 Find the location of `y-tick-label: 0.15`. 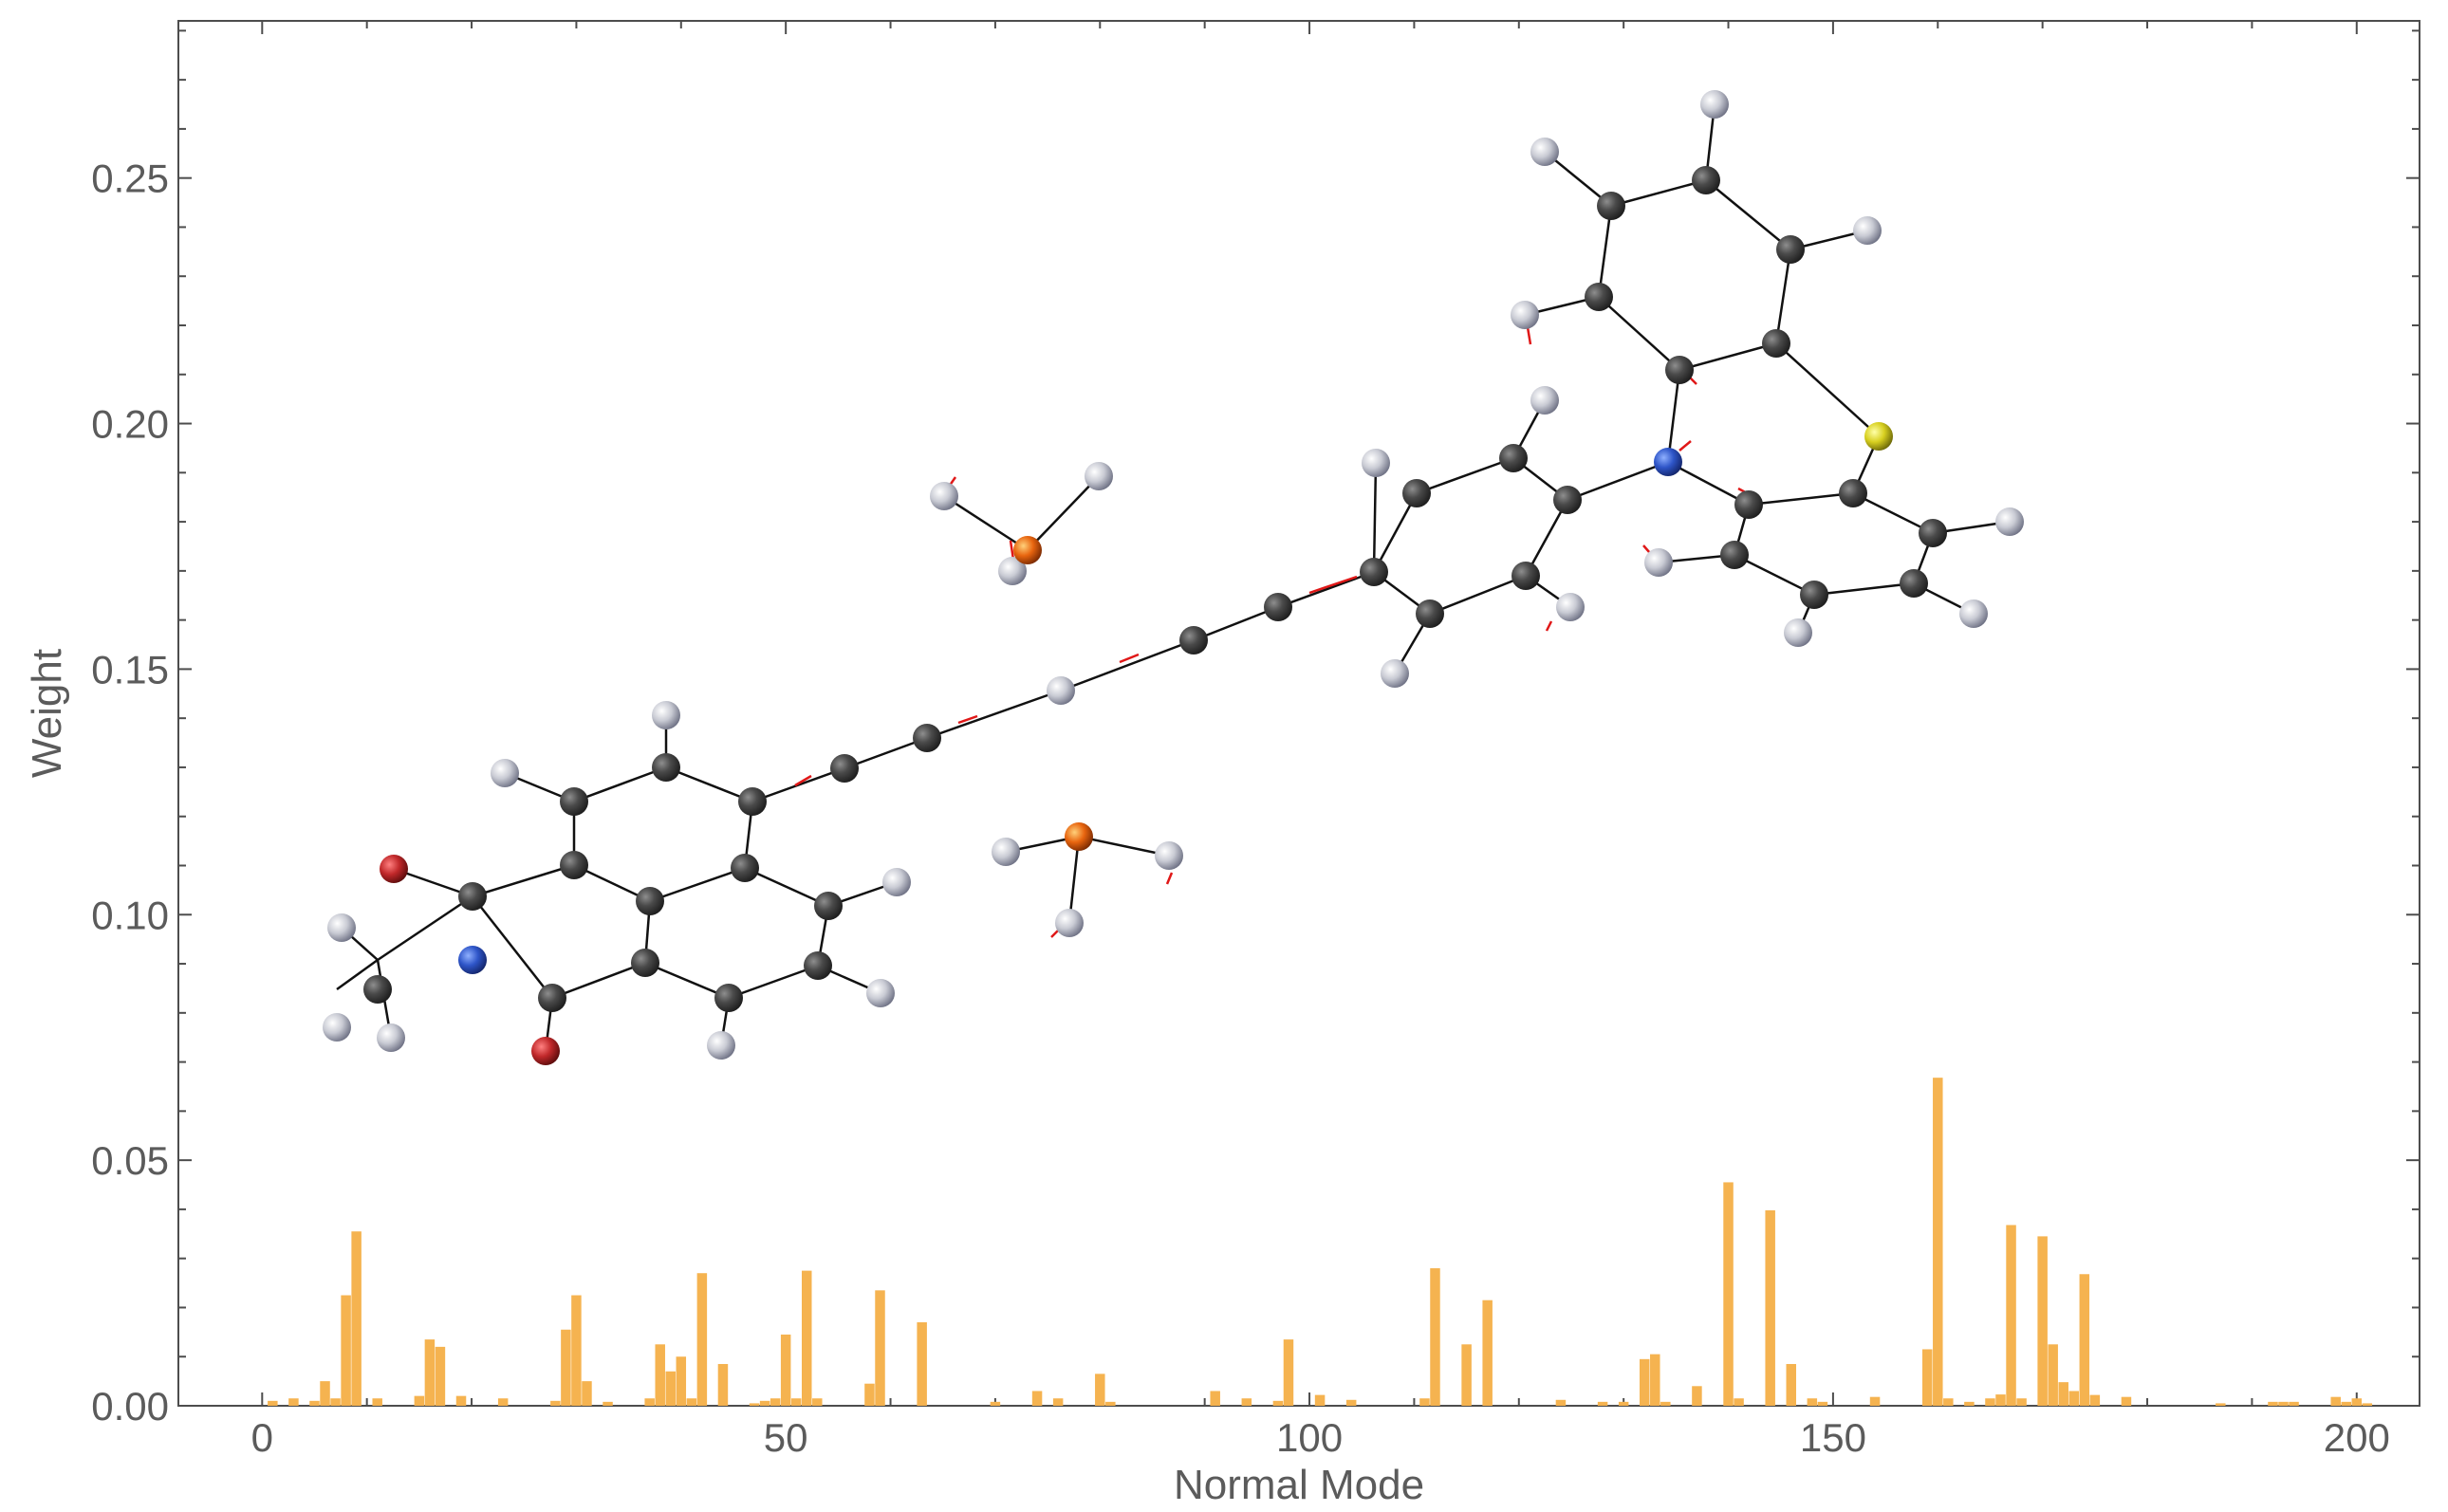

y-tick-label: 0.15 is located at coordinates (130, 669).